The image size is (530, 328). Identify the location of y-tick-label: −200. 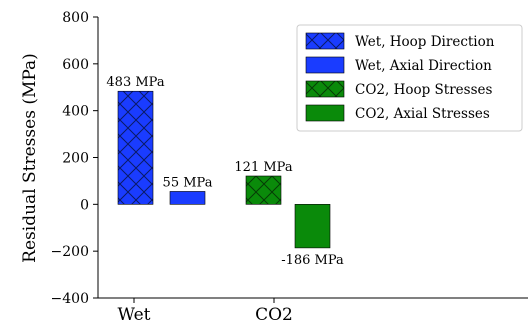
(70, 252).